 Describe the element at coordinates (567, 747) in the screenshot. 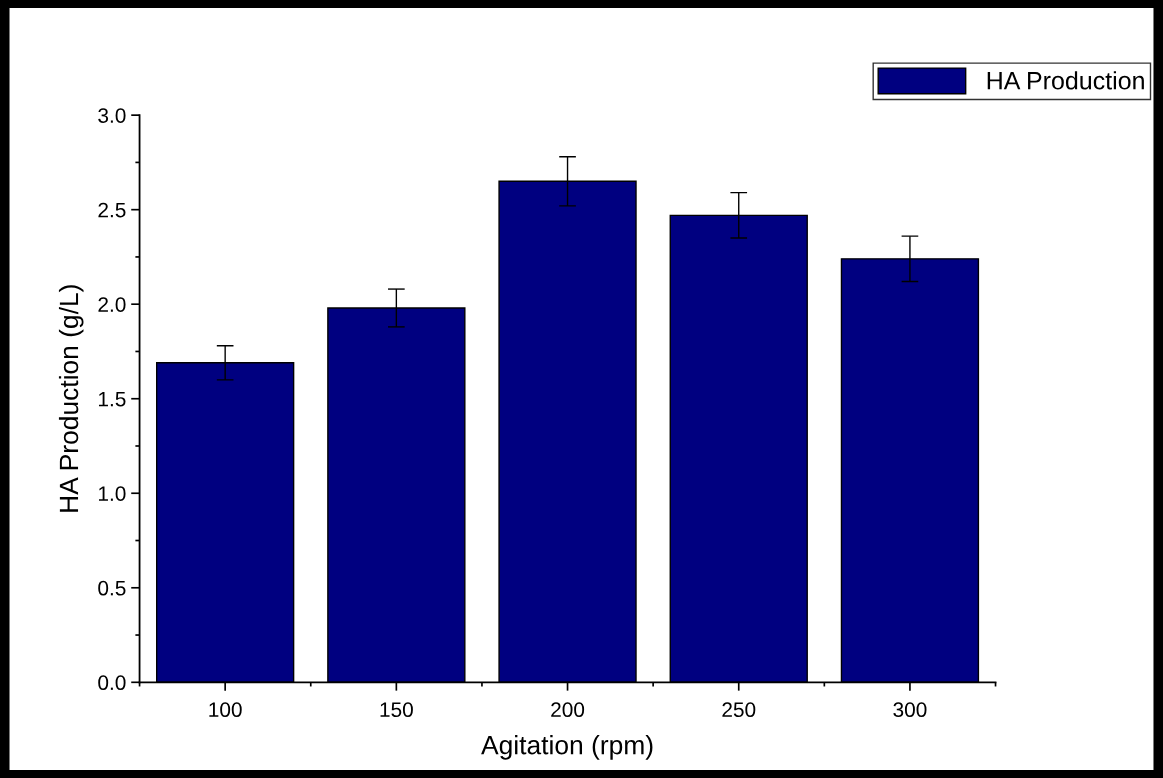

I see `x-axis-title: Agitation (rpm)` at that location.